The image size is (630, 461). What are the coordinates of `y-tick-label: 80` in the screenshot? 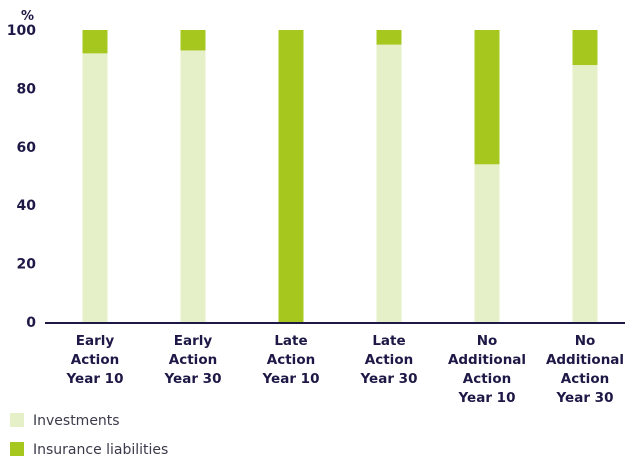 It's located at (27, 89).